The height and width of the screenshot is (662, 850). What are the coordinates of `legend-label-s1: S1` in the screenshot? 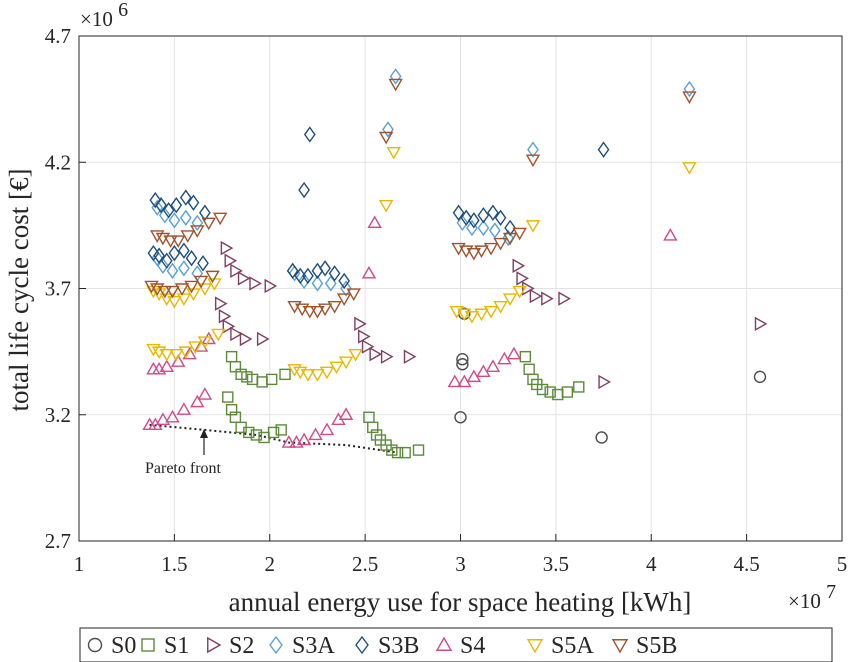 It's located at (176, 646).